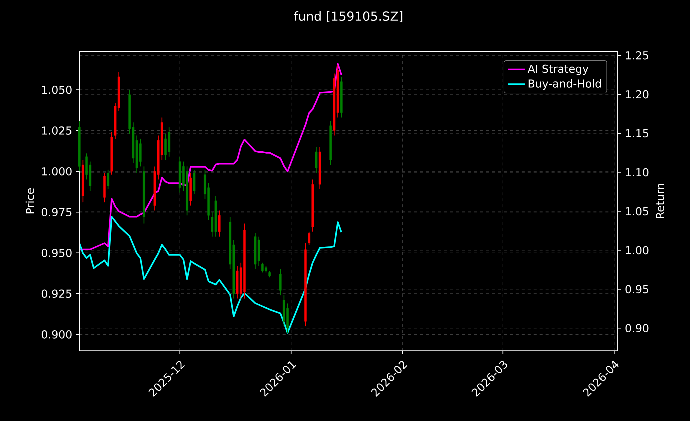 Image resolution: width=690 pixels, height=421 pixels. Describe the element at coordinates (57, 253) in the screenshot. I see `y-tick-label: 0.950` at that location.